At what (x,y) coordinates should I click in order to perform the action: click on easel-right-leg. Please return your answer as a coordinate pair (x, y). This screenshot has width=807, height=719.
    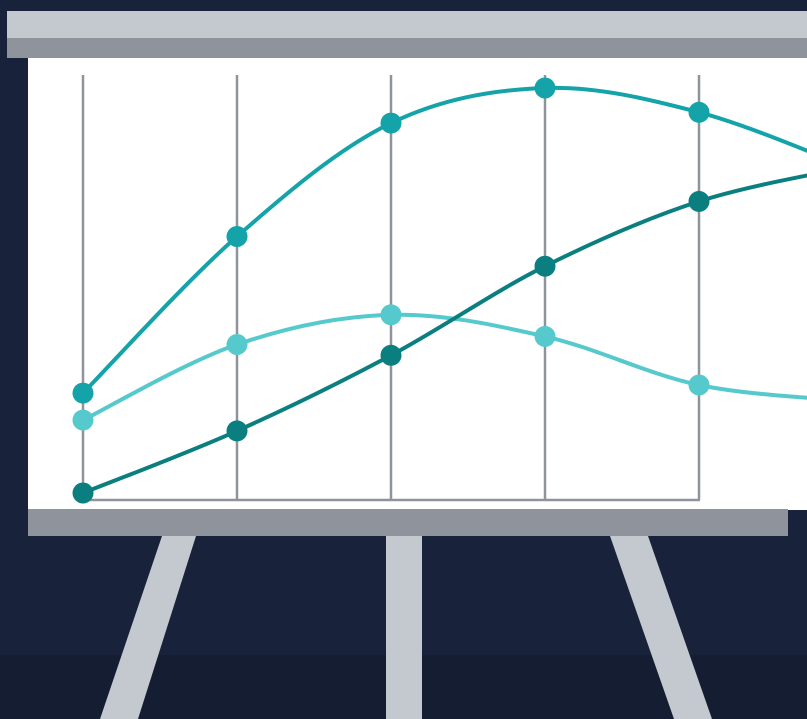
    Looking at the image, I should click on (661, 627).